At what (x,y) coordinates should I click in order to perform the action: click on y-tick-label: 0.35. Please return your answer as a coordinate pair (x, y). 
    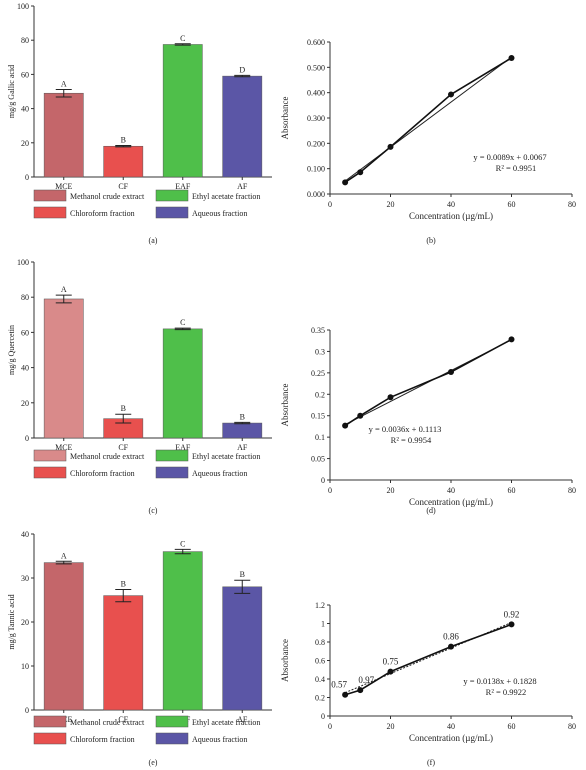
    Looking at the image, I should click on (318, 330).